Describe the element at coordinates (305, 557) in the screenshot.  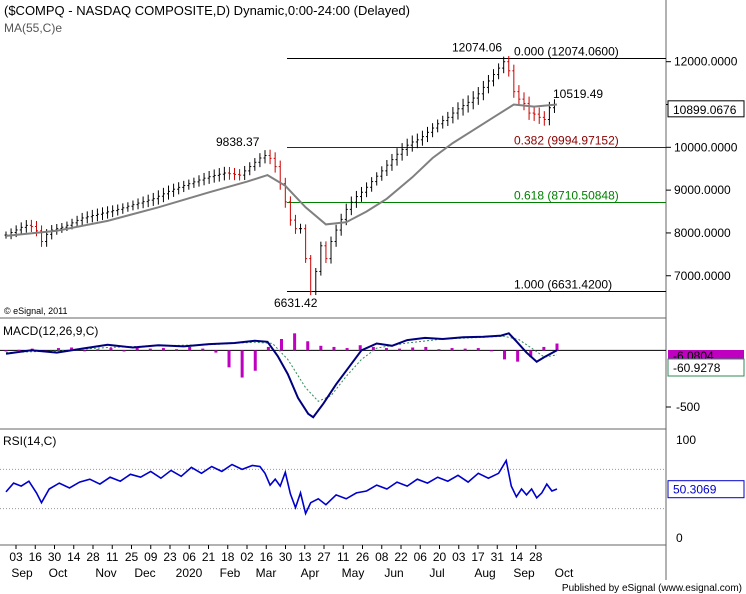
I see `x-day-label: 13` at that location.